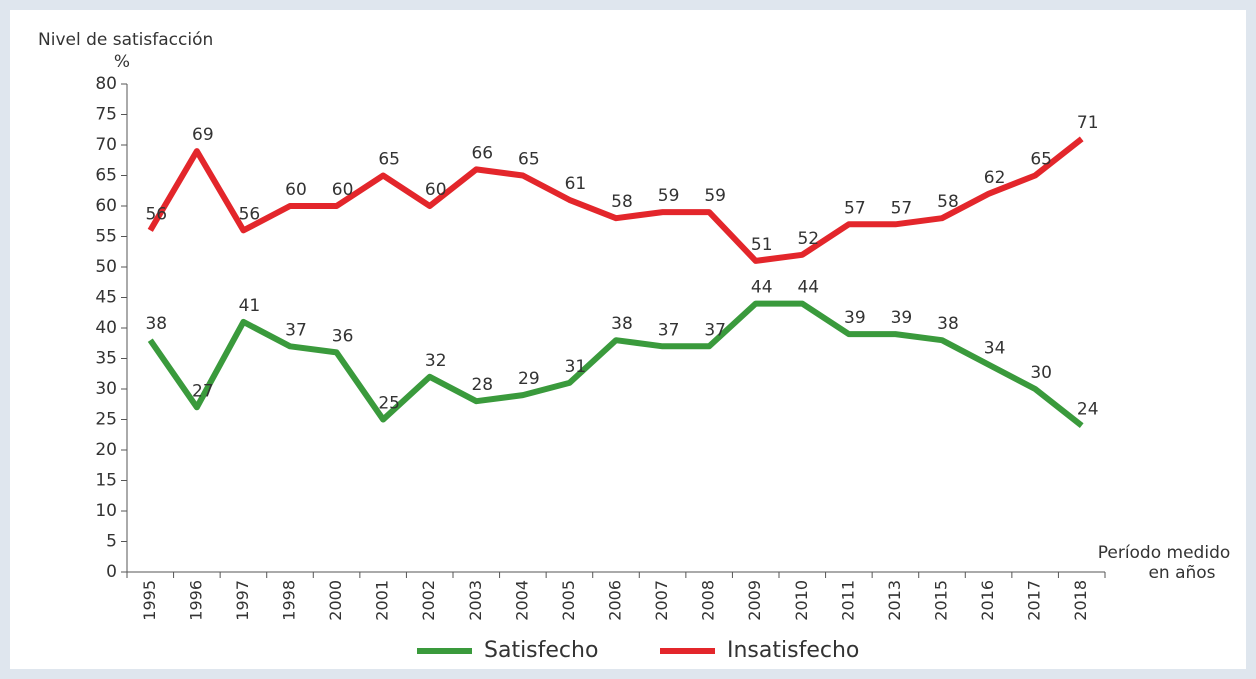  I want to click on data-label: 27, so click(203, 391).